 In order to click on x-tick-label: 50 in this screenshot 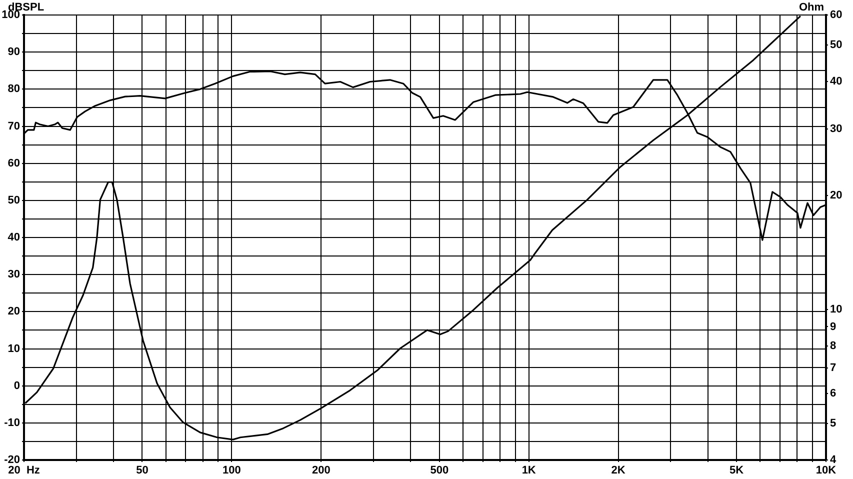, I will do `click(142, 470)`.